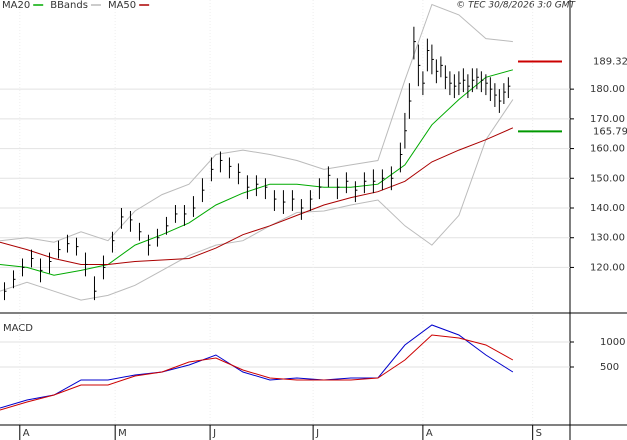  What do you see at coordinates (610, 61) in the screenshot?
I see `level-label: 189.32` at bounding box center [610, 61].